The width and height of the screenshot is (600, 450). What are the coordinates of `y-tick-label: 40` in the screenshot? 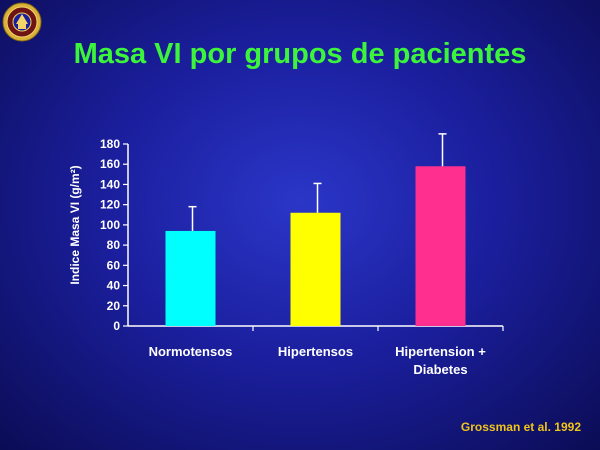 It's located at (114, 286).